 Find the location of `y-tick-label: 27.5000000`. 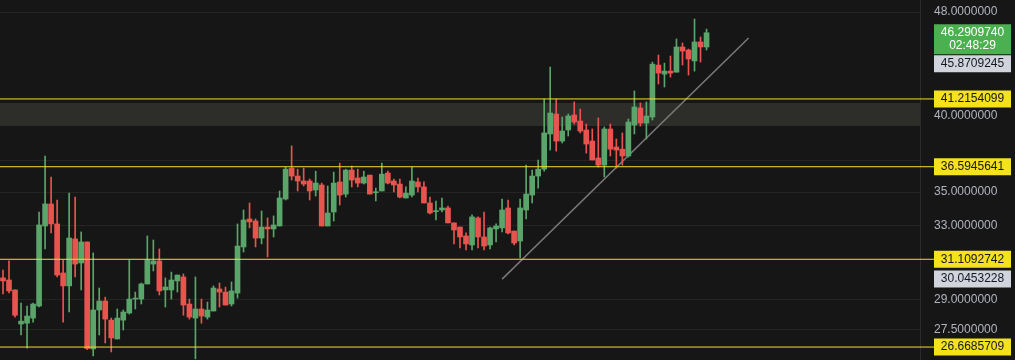

y-tick-label: 27.5000000 is located at coordinates (966, 328).